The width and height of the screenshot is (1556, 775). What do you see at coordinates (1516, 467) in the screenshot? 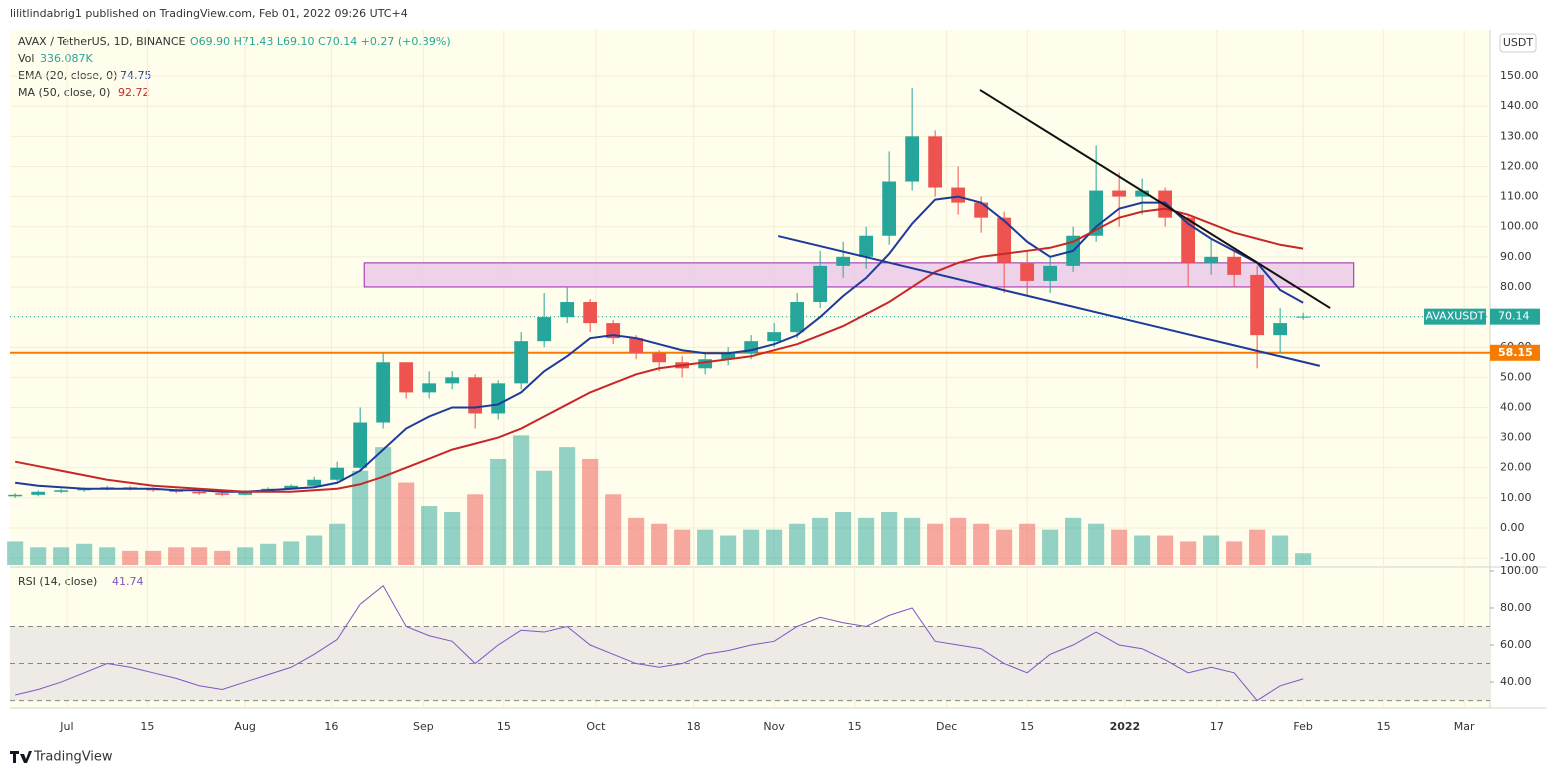
I see `y-tick-label: 20.00` at bounding box center [1516, 467].